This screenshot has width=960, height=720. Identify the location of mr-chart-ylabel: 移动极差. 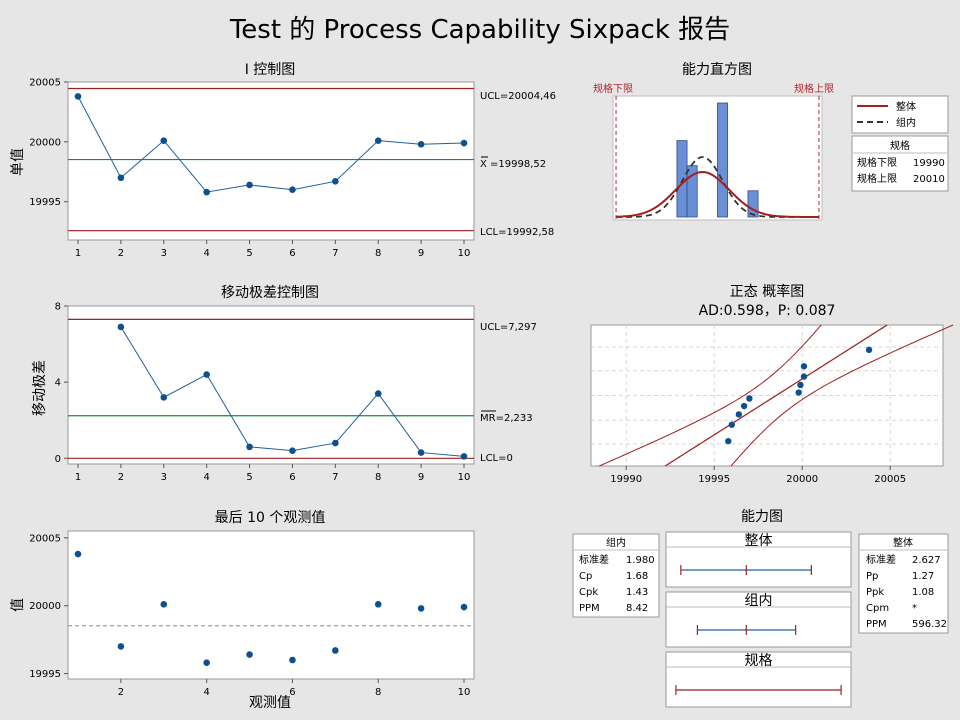
(40, 388).